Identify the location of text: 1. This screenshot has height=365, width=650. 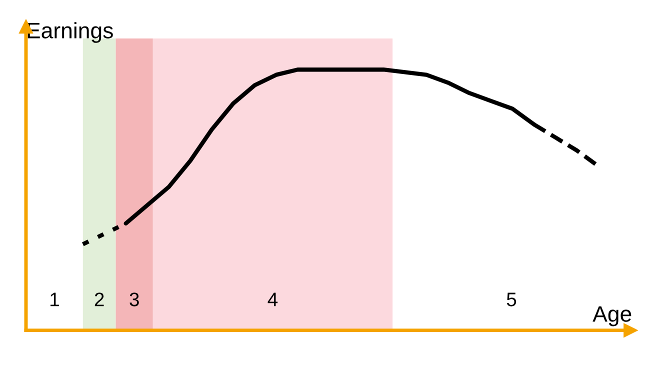
(54, 299).